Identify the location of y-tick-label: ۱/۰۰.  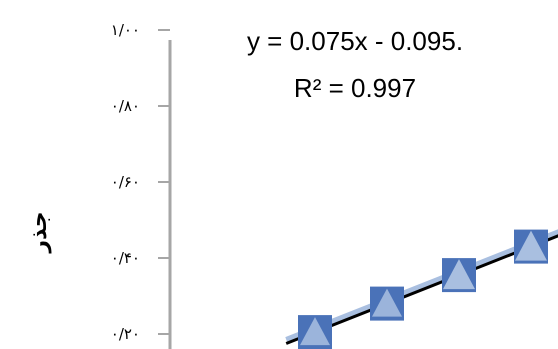
(125, 30).